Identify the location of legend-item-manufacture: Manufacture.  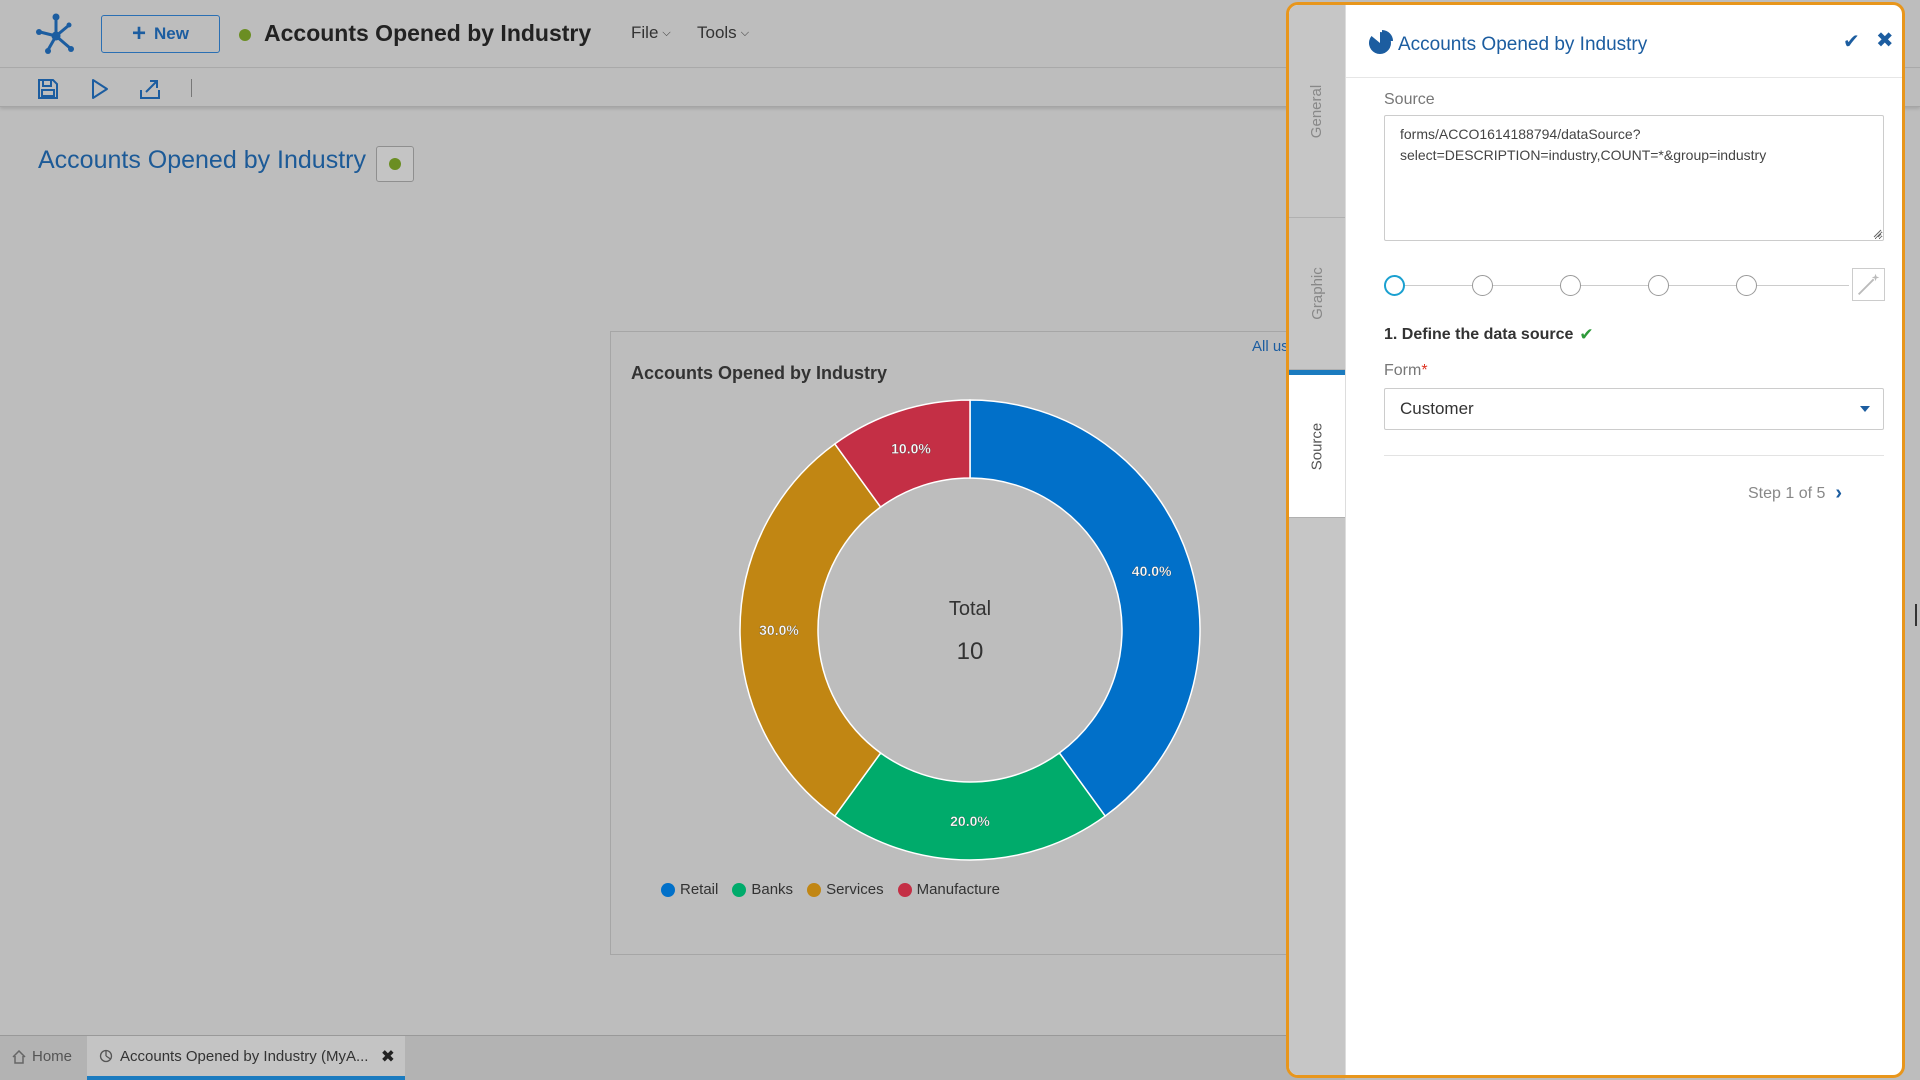
(948, 889).